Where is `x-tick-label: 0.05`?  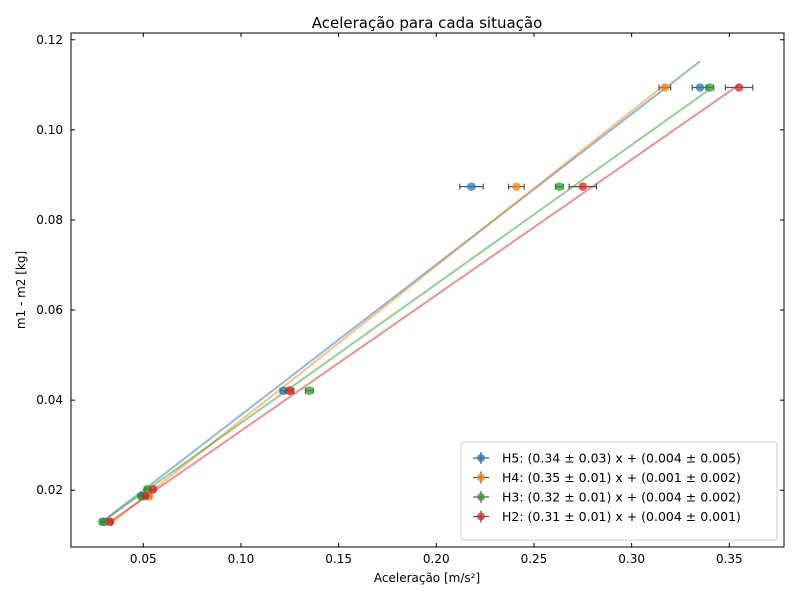
x-tick-label: 0.05 is located at coordinates (143, 559).